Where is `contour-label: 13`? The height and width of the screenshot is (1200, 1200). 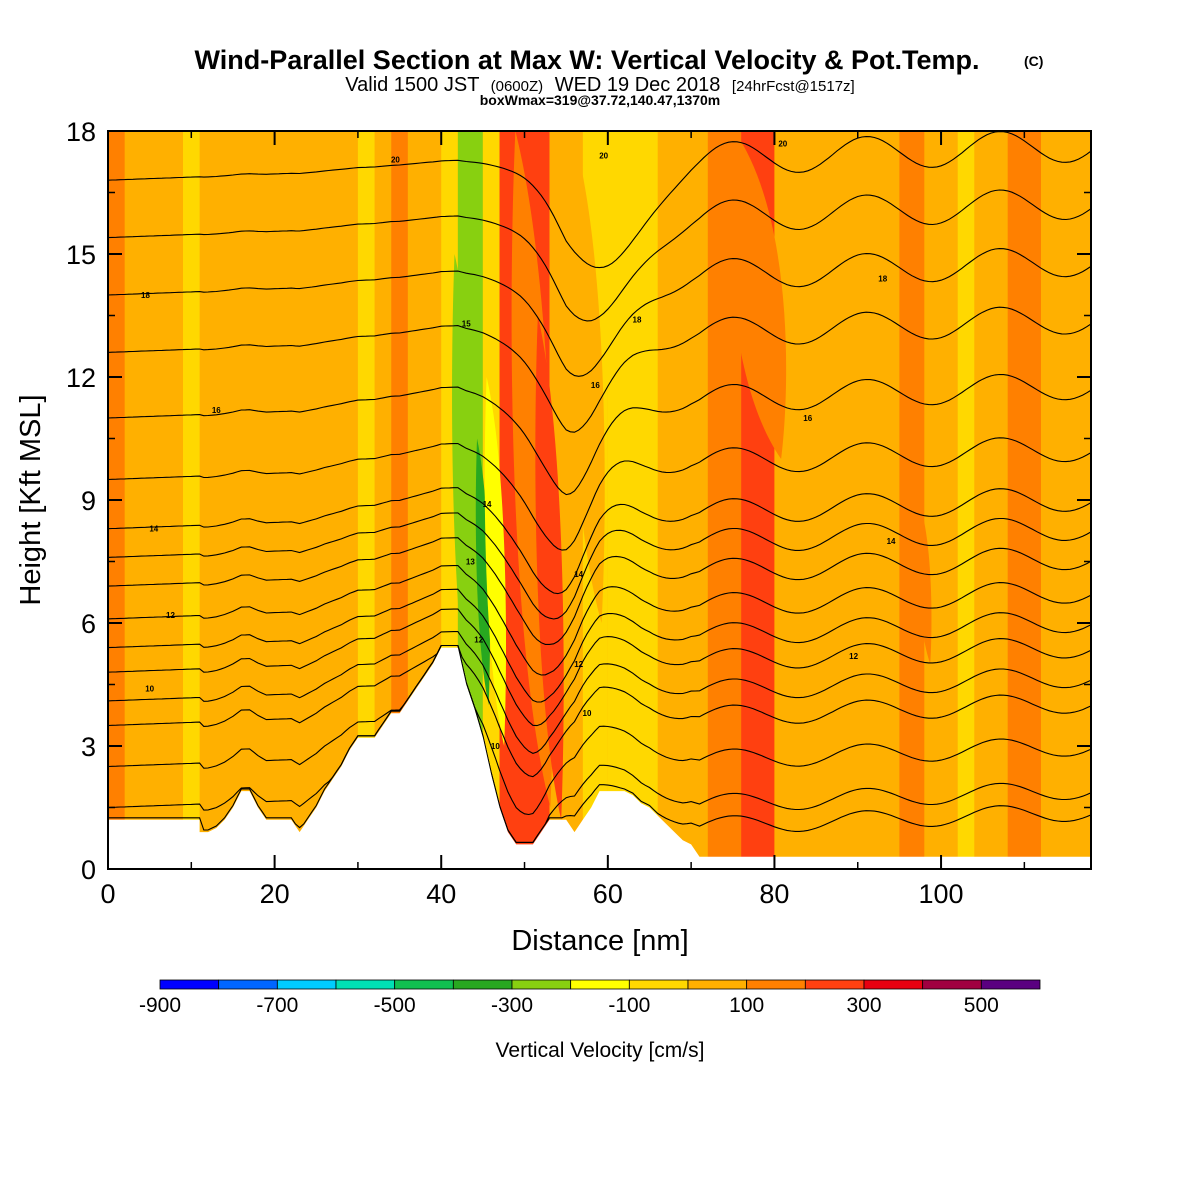 contour-label: 13 is located at coordinates (470, 562).